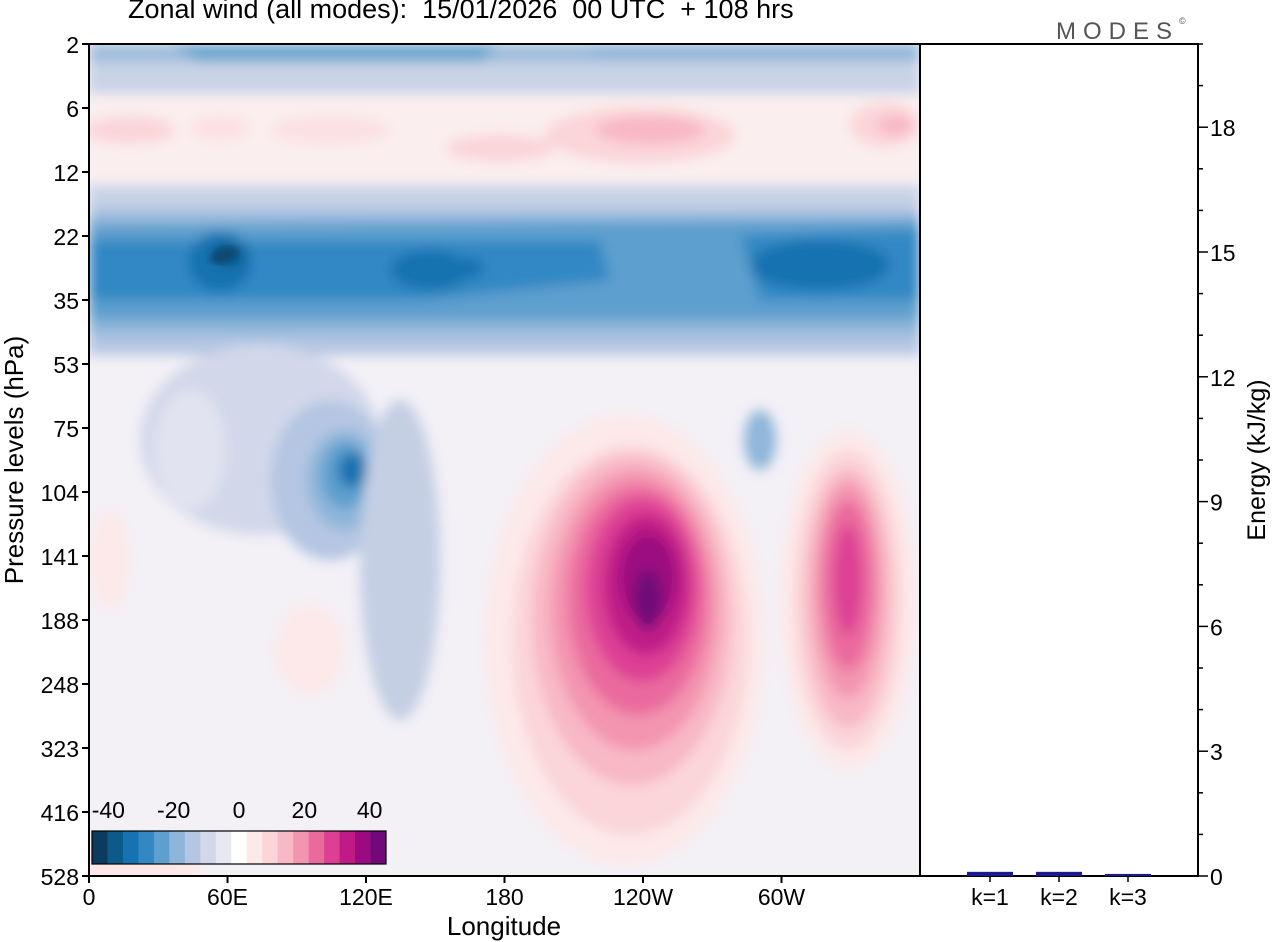  Describe the element at coordinates (366, 897) in the screenshot. I see `x-tick-label: 120E` at that location.